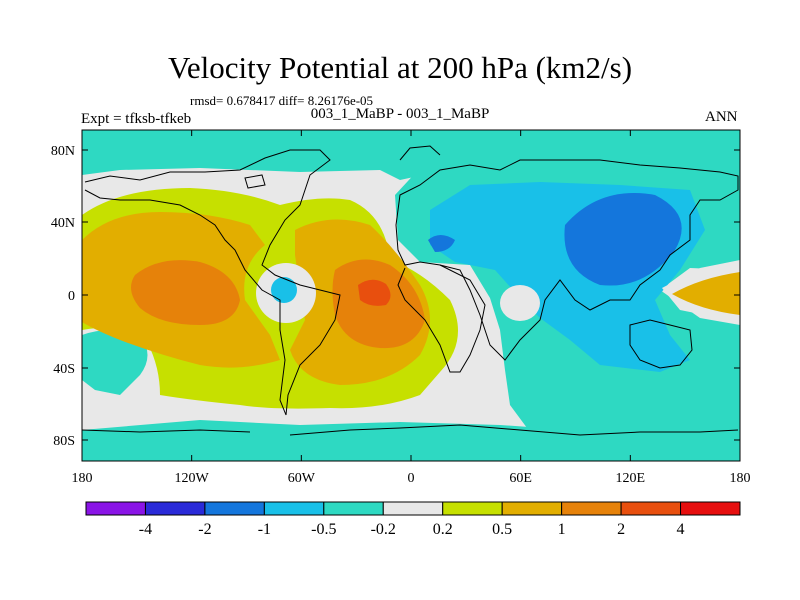 The image size is (800, 600). I want to click on lat-tick-label: 40S, so click(64, 369).